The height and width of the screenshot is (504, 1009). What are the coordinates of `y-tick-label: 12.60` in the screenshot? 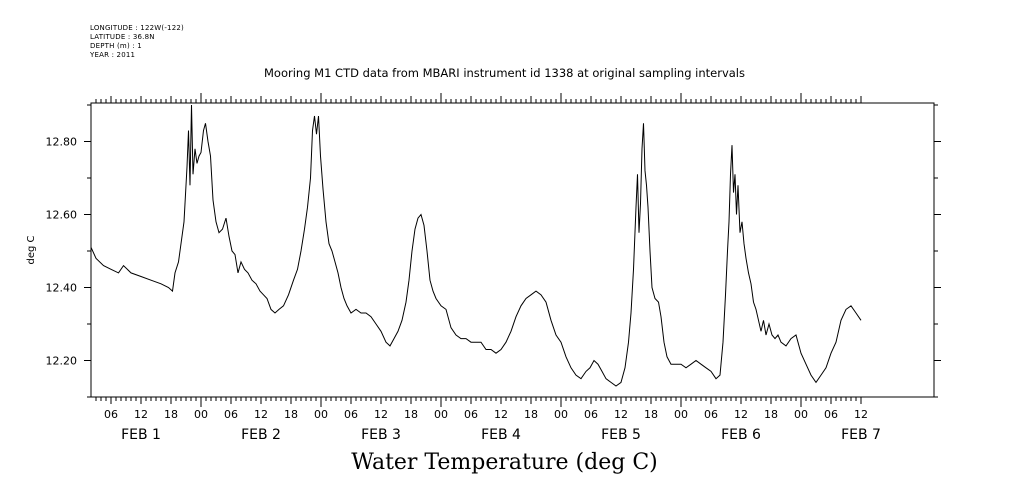 It's located at (62, 215).